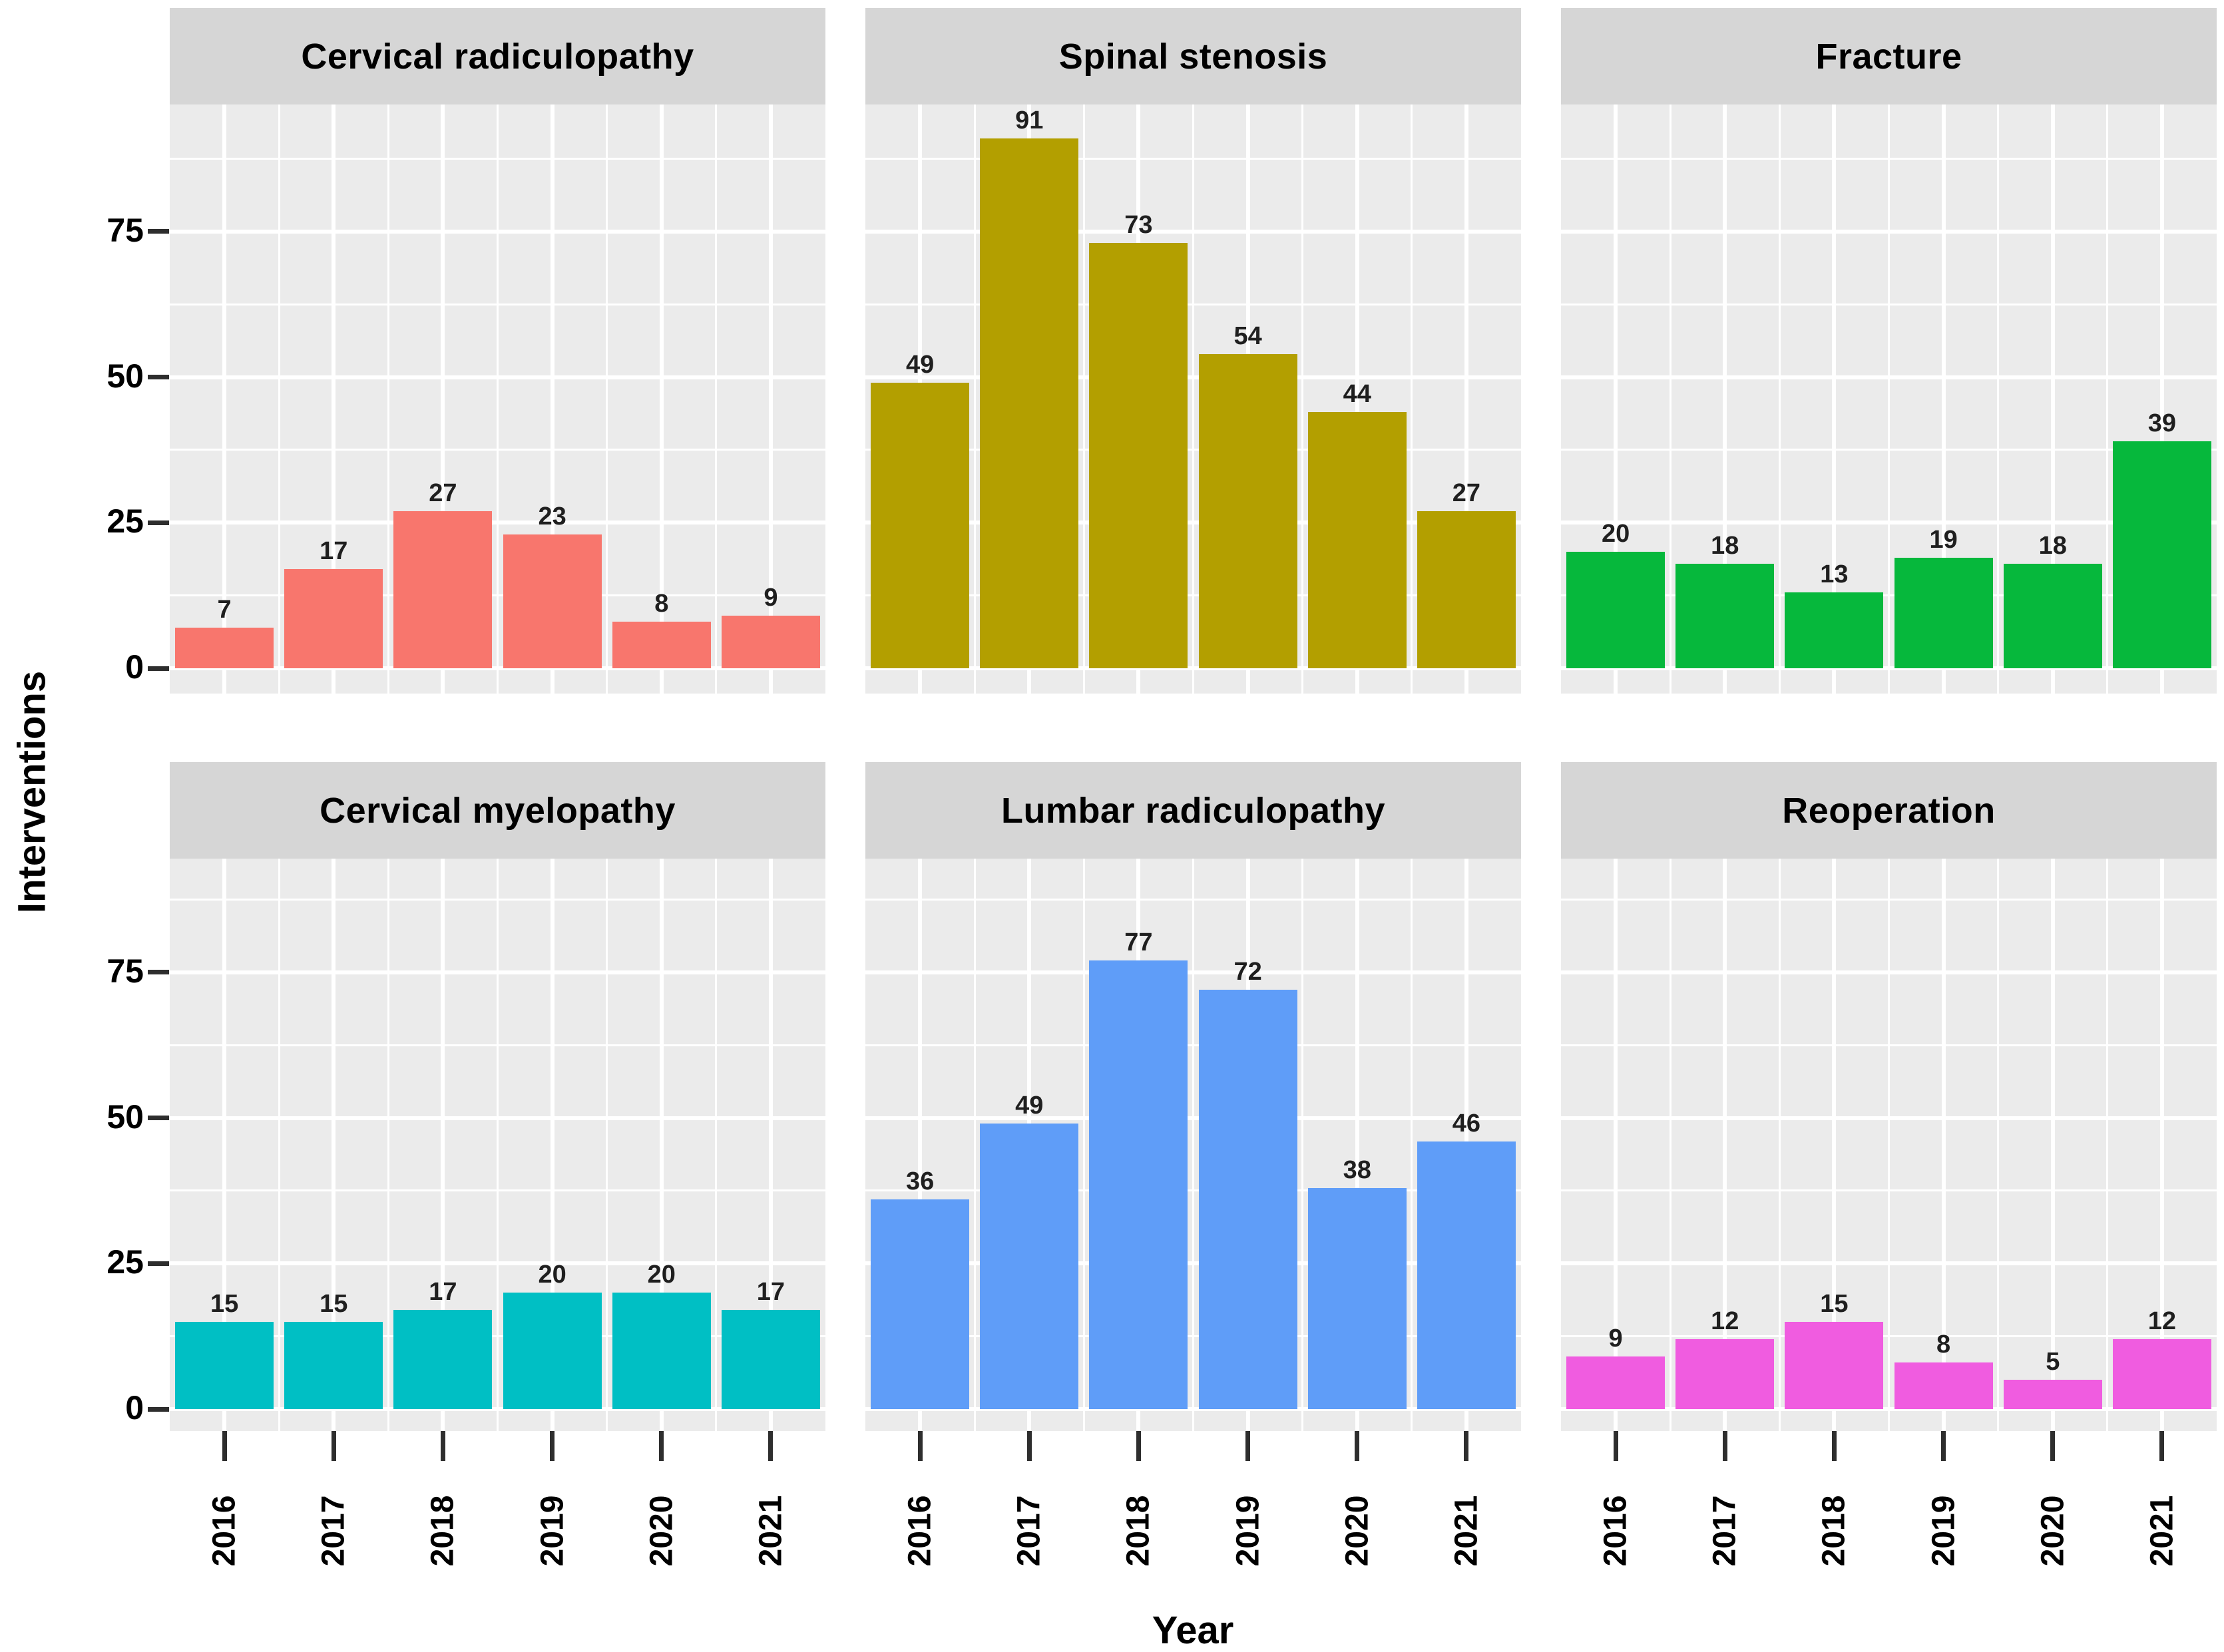 This screenshot has height=1652, width=2224. Describe the element at coordinates (125, 230) in the screenshot. I see `y-tick-label-75: 75` at that location.